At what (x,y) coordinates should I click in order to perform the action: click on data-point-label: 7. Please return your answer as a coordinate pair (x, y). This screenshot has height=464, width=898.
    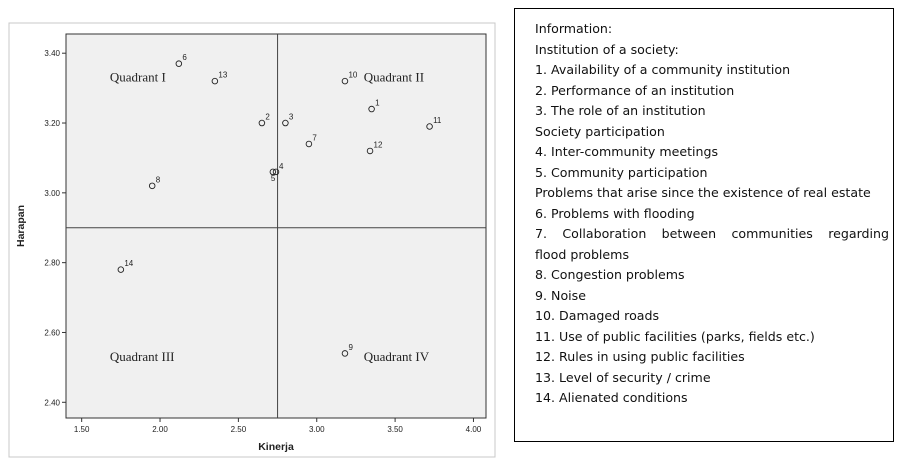
    Looking at the image, I should click on (314, 137).